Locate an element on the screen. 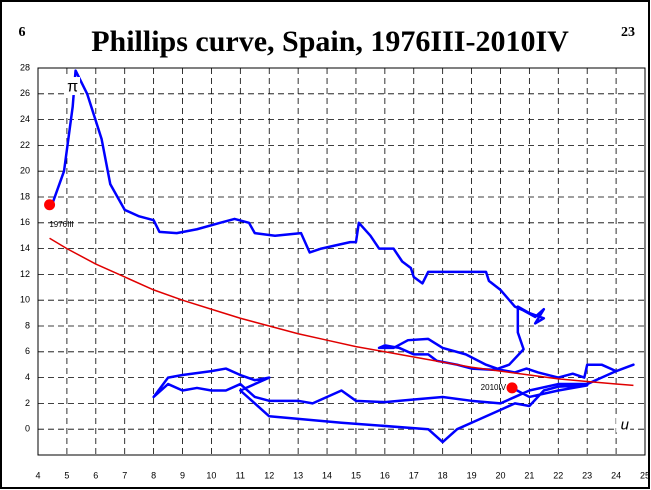 This screenshot has width=651, height=490. x-tick-label: 21 is located at coordinates (529, 475).